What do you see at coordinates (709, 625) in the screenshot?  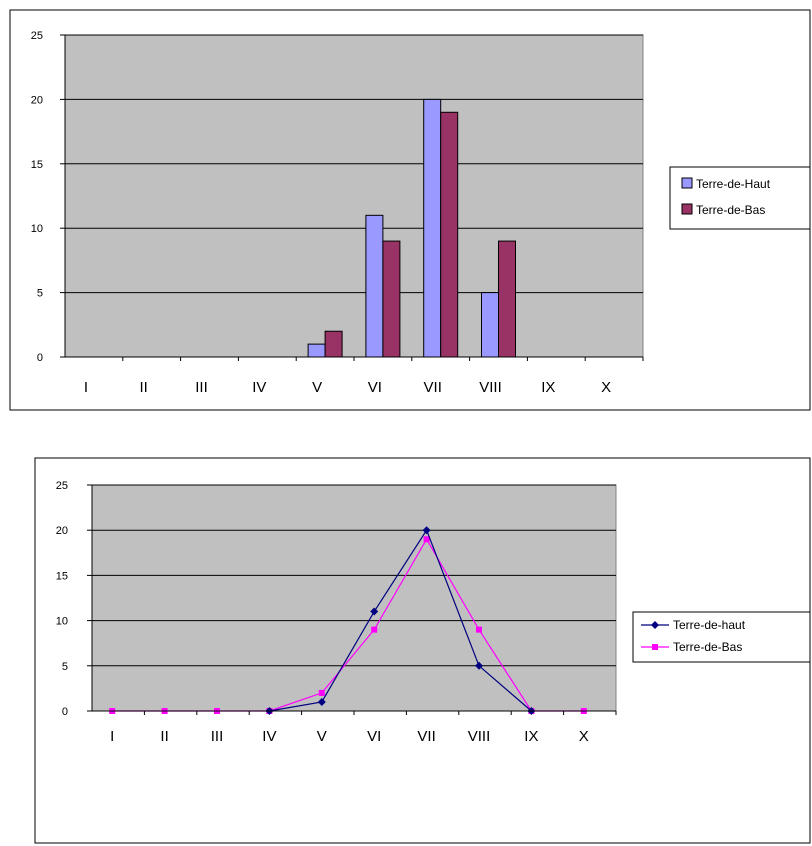 I see `legend-label: Terre-de-haut` at bounding box center [709, 625].